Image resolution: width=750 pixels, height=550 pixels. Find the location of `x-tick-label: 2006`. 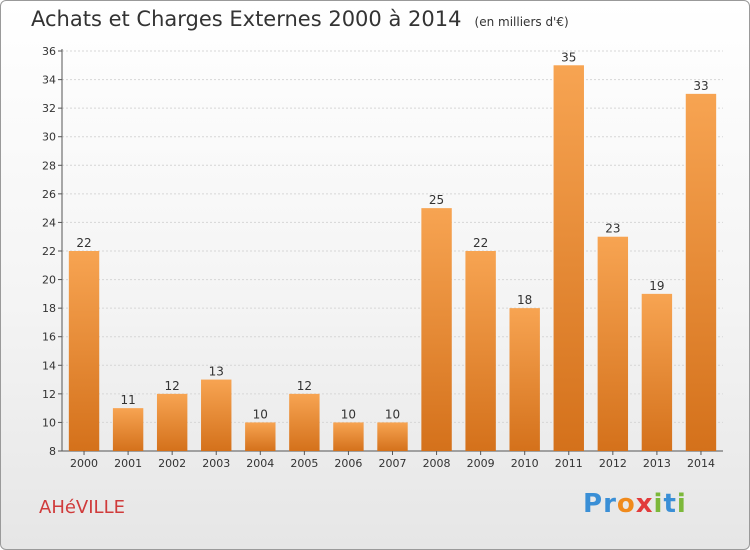

x-tick-label: 2006 is located at coordinates (348, 463).